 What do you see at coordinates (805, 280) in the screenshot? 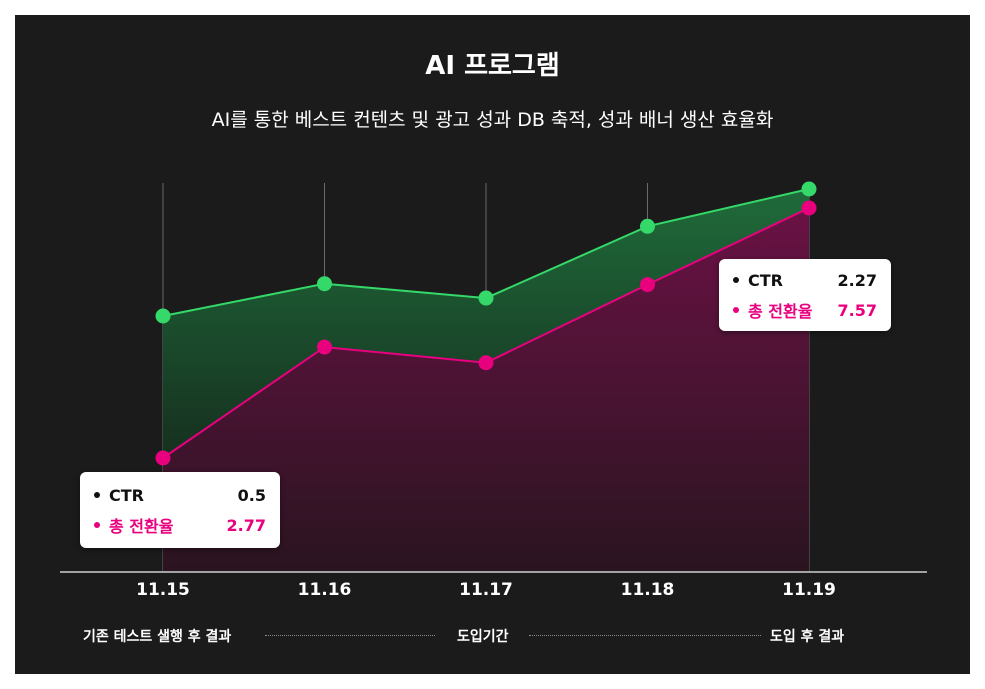
I see `tooltip-ctr-row: CTR 2.27` at bounding box center [805, 280].